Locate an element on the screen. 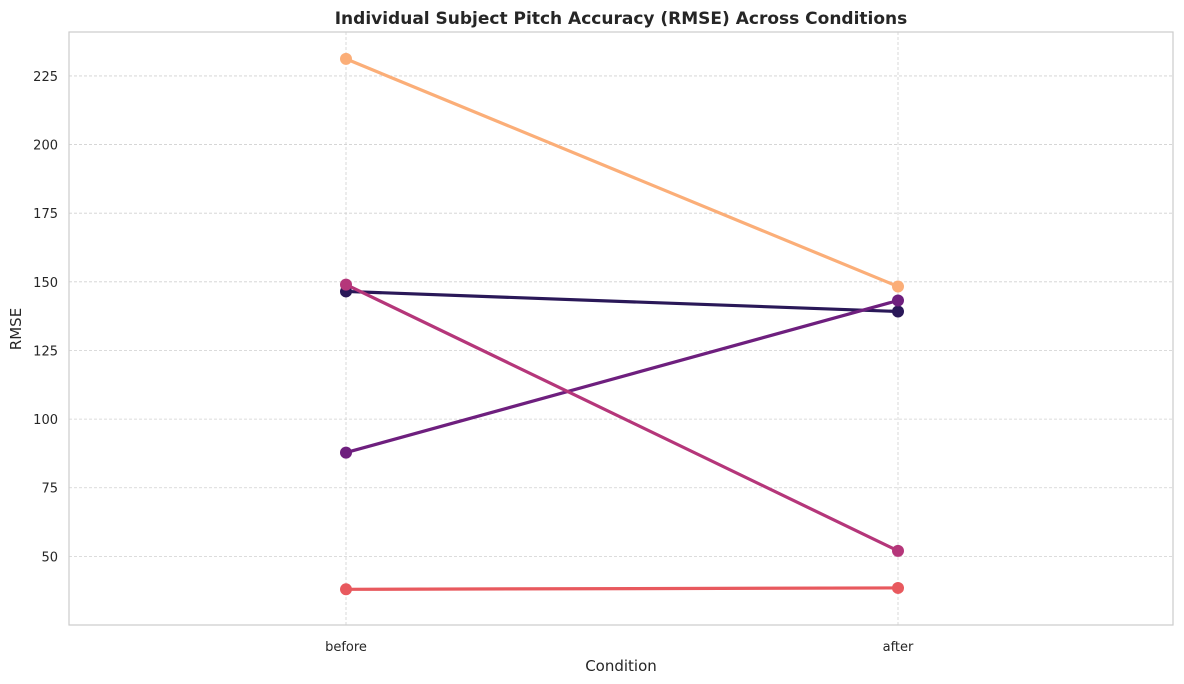  x-tick-label: before is located at coordinates (346, 647).